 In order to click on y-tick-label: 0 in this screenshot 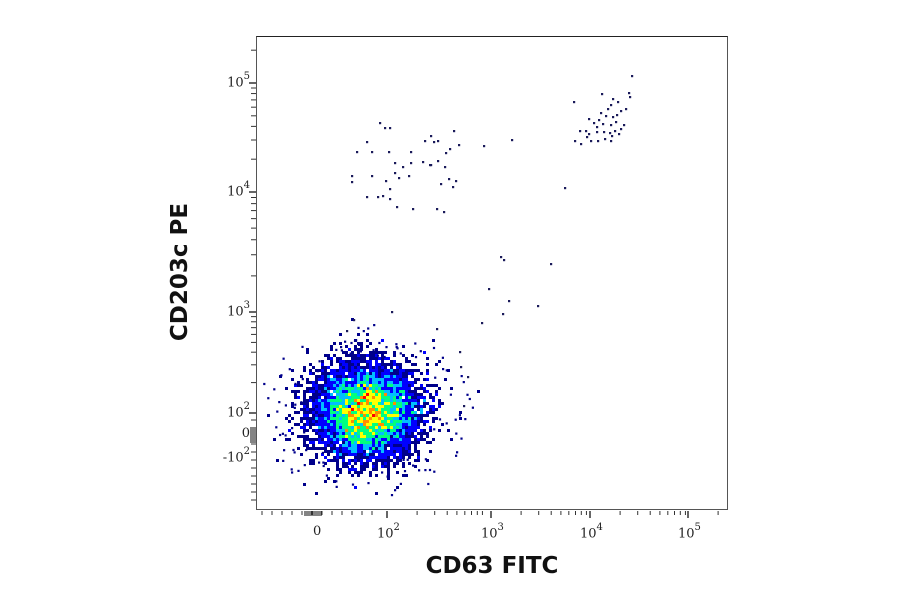, I will do `click(245, 433)`.